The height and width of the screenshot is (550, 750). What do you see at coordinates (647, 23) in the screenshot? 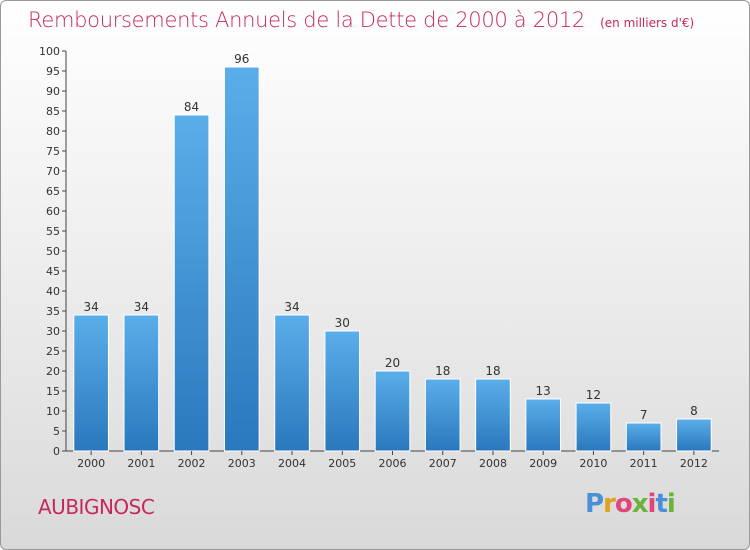
I see `chart-subtitle: (en milliers d'€)` at bounding box center [647, 23].